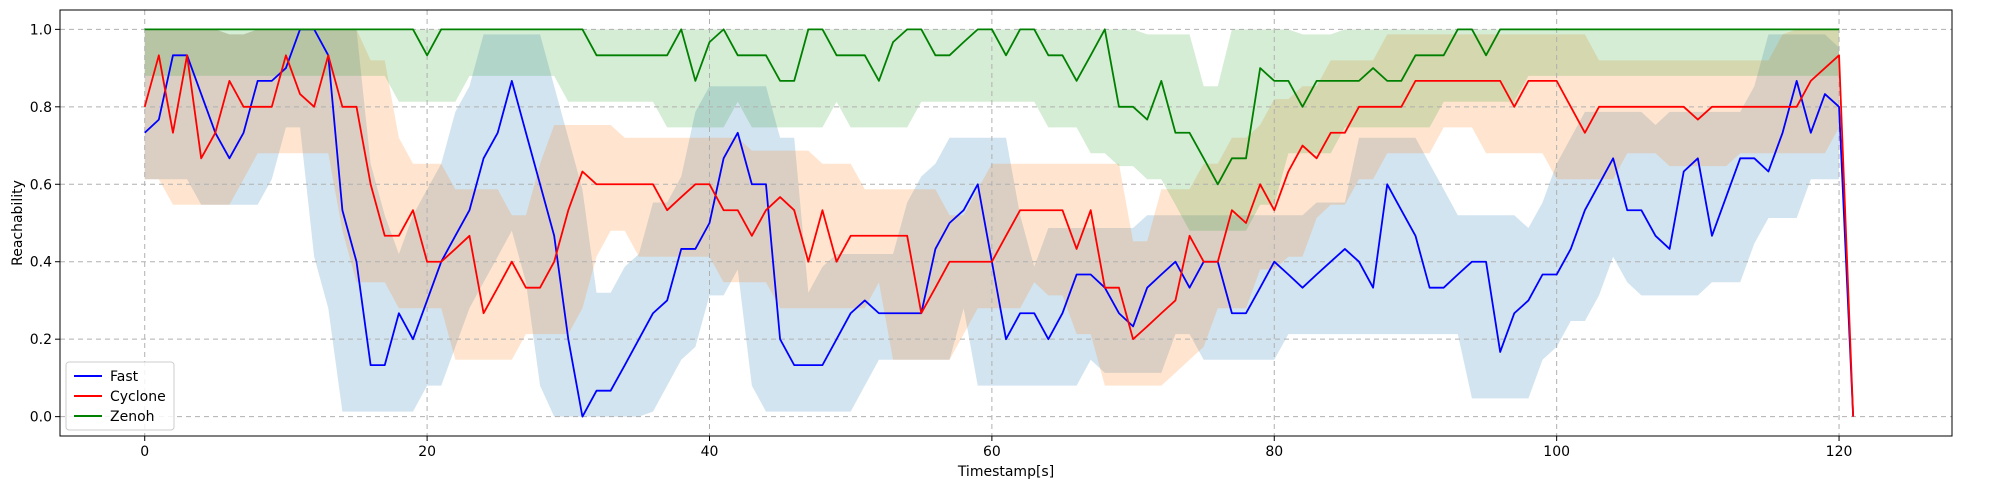 The height and width of the screenshot is (490, 1990). What do you see at coordinates (41, 30) in the screenshot?
I see `y-tick-label: 1.0` at bounding box center [41, 30].